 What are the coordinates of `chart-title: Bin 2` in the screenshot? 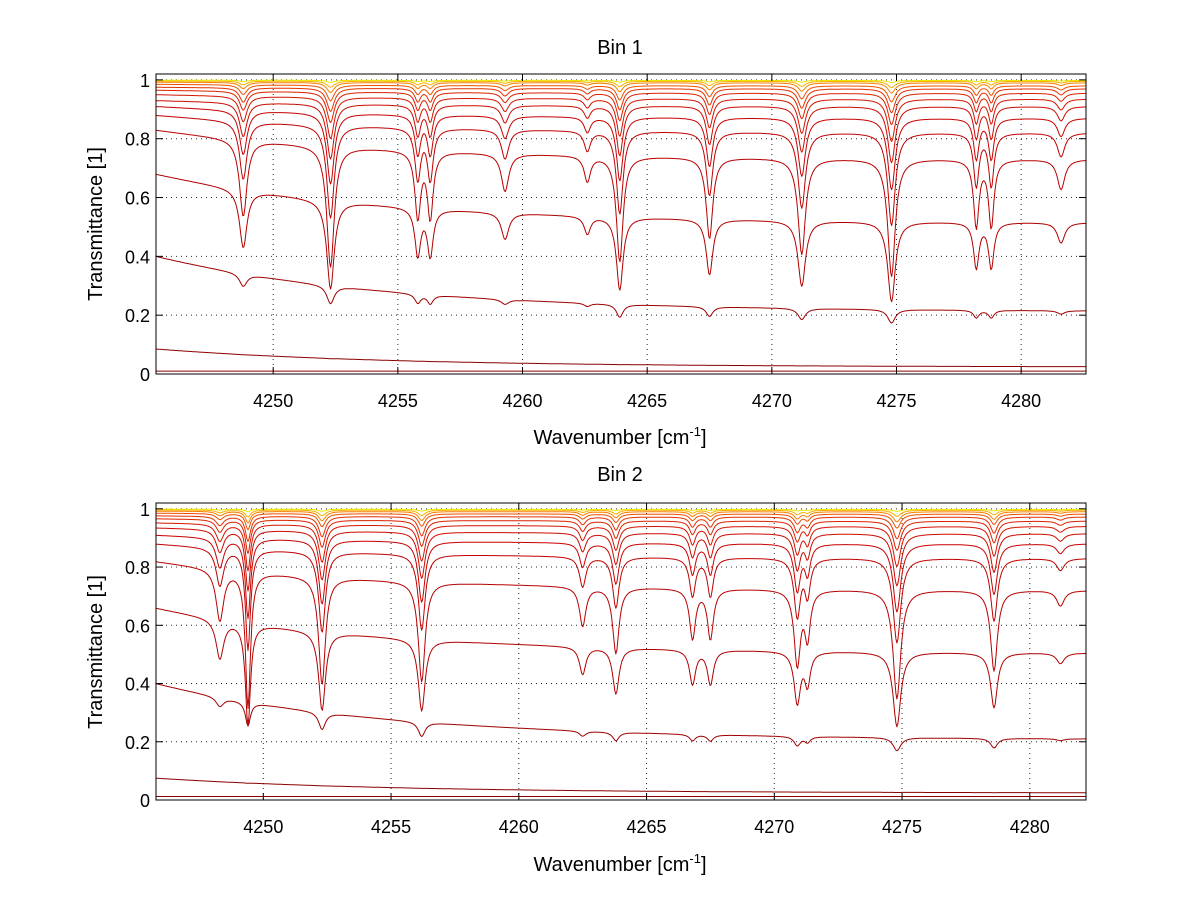 It's located at (620, 475).